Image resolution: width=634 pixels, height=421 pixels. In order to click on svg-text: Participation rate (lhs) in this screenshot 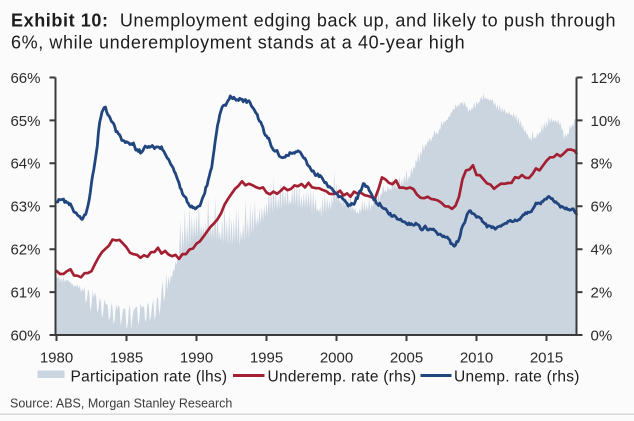, I will do `click(149, 377)`.